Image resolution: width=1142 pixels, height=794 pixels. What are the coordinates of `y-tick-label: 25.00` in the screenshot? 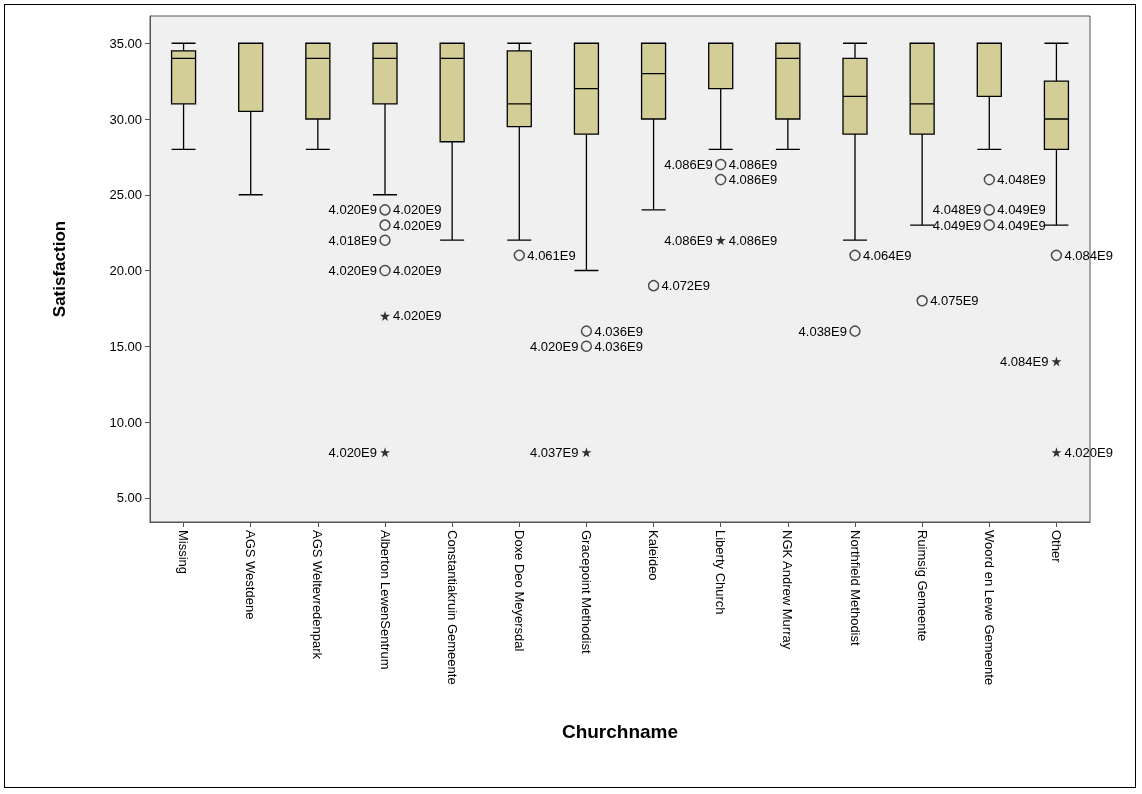 It's located at (125, 195).